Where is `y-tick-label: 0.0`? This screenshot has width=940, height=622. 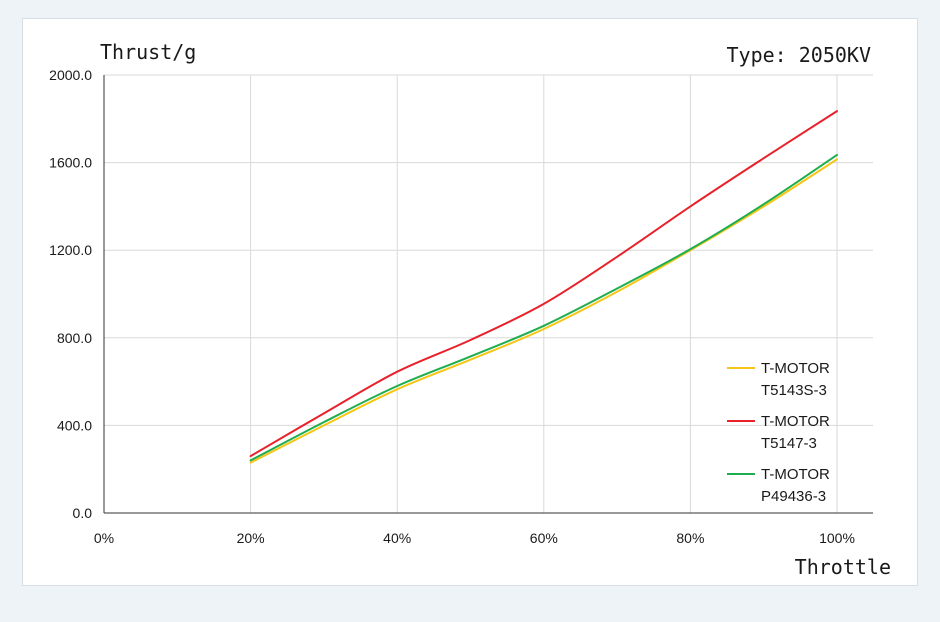
y-tick-label: 0.0 is located at coordinates (83, 513).